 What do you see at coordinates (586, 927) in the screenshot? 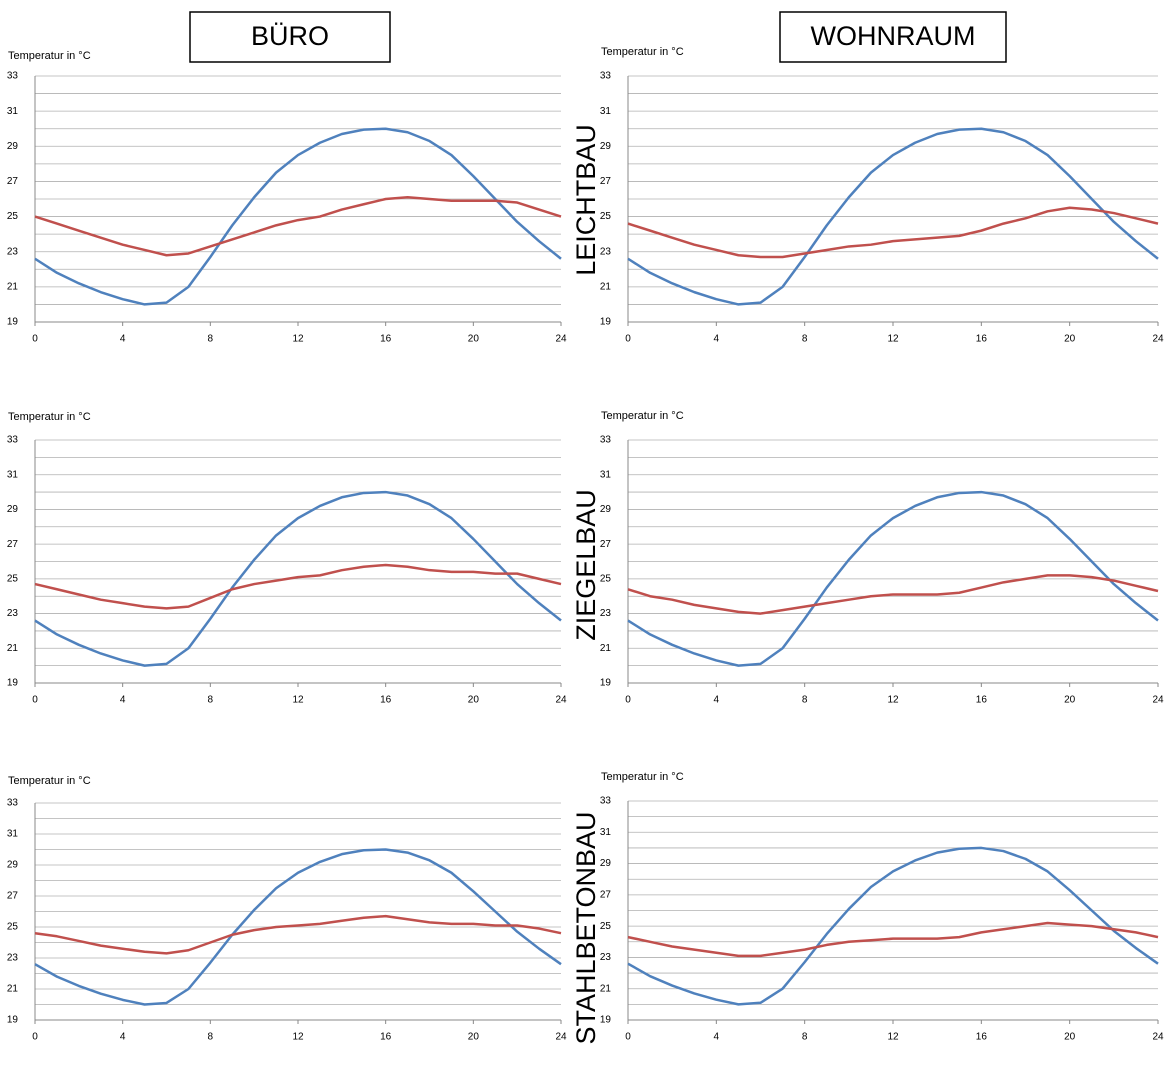
I see `row-header: STAHLBETONBAU` at bounding box center [586, 927].